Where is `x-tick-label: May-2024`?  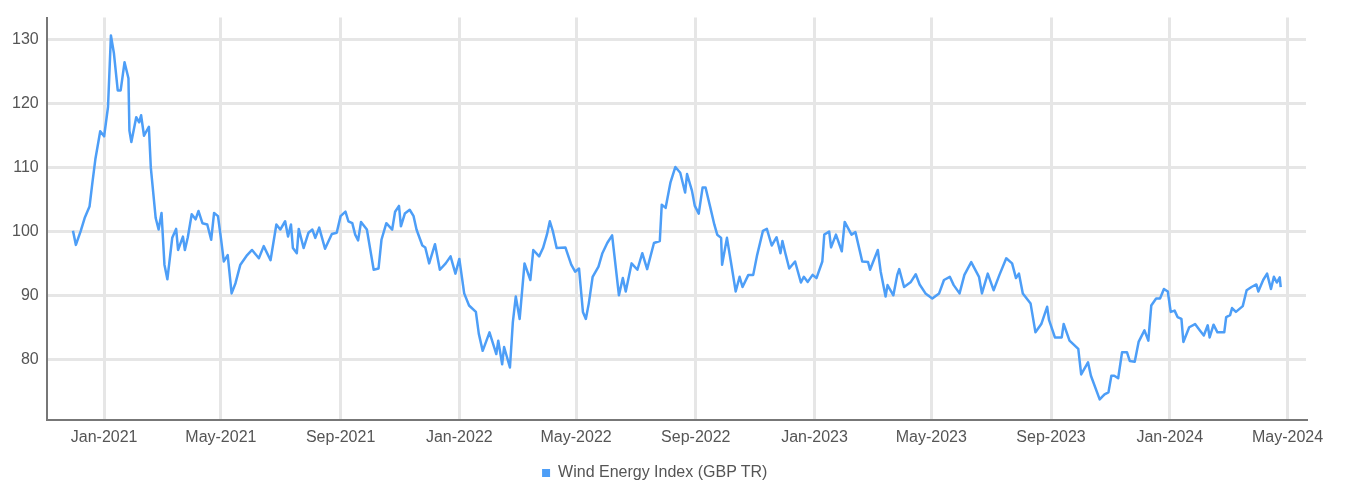
x-tick-label: May-2024 is located at coordinates (1287, 436).